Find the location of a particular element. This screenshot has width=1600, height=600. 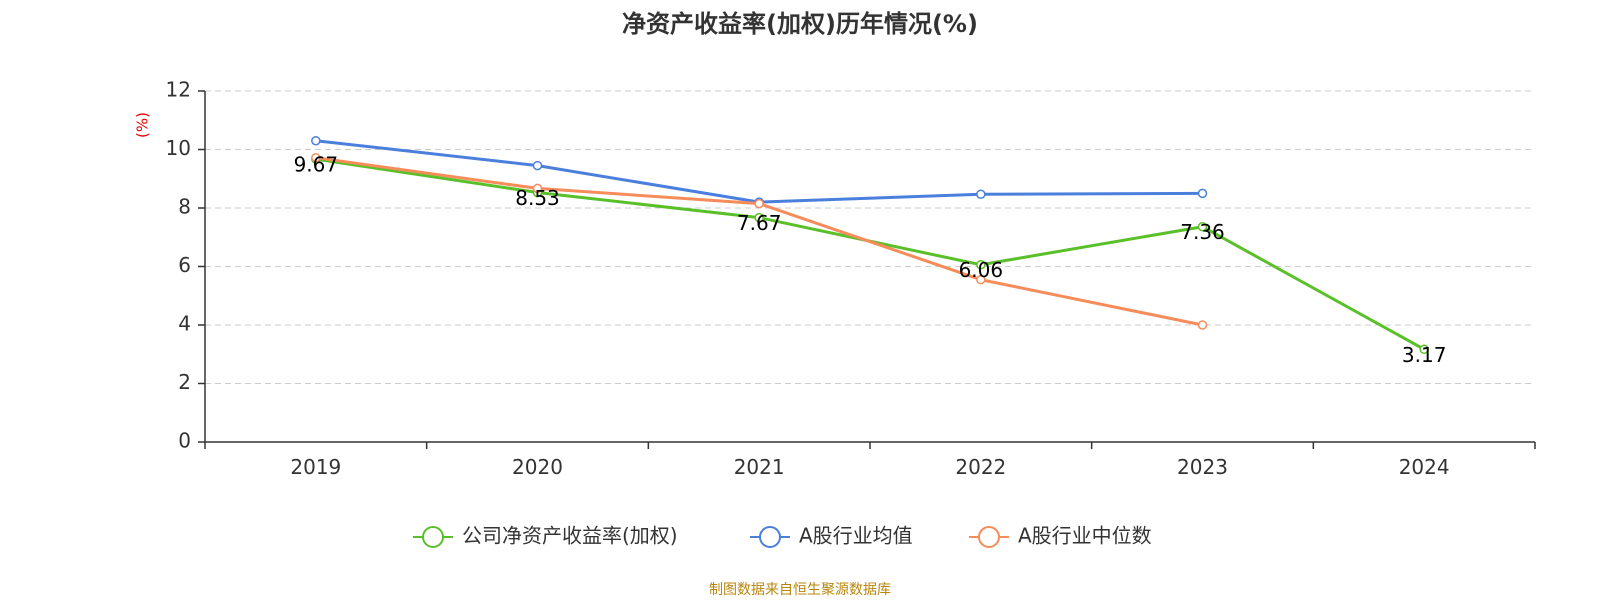

x-tick-label: 2021 is located at coordinates (759, 467).